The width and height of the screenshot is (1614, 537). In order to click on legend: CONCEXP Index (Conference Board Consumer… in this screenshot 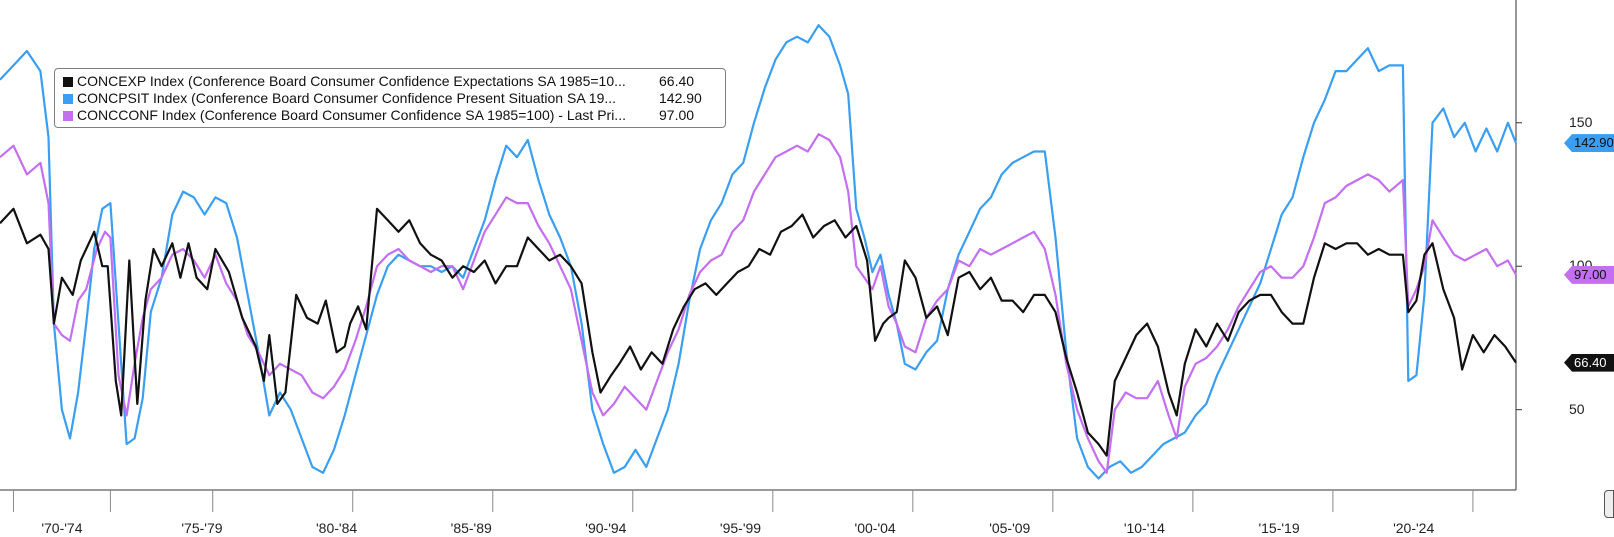, I will do `click(390, 98)`.